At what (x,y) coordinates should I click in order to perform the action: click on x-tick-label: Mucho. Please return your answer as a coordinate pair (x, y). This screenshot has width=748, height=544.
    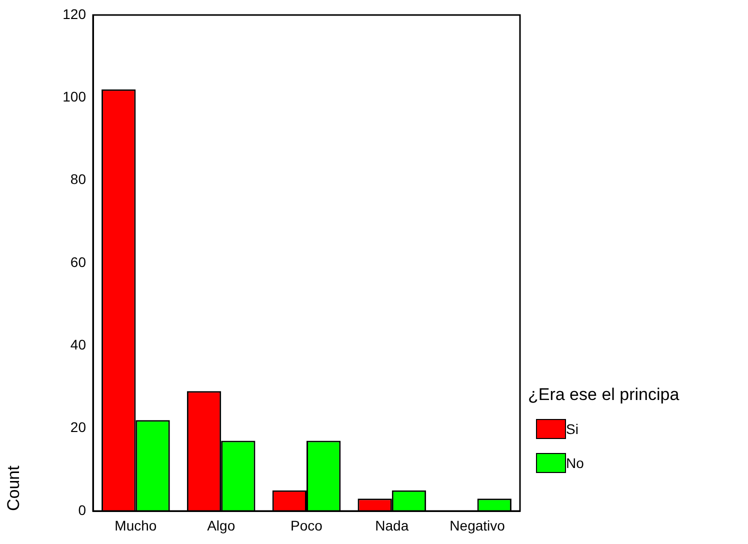
    Looking at the image, I should click on (135, 525).